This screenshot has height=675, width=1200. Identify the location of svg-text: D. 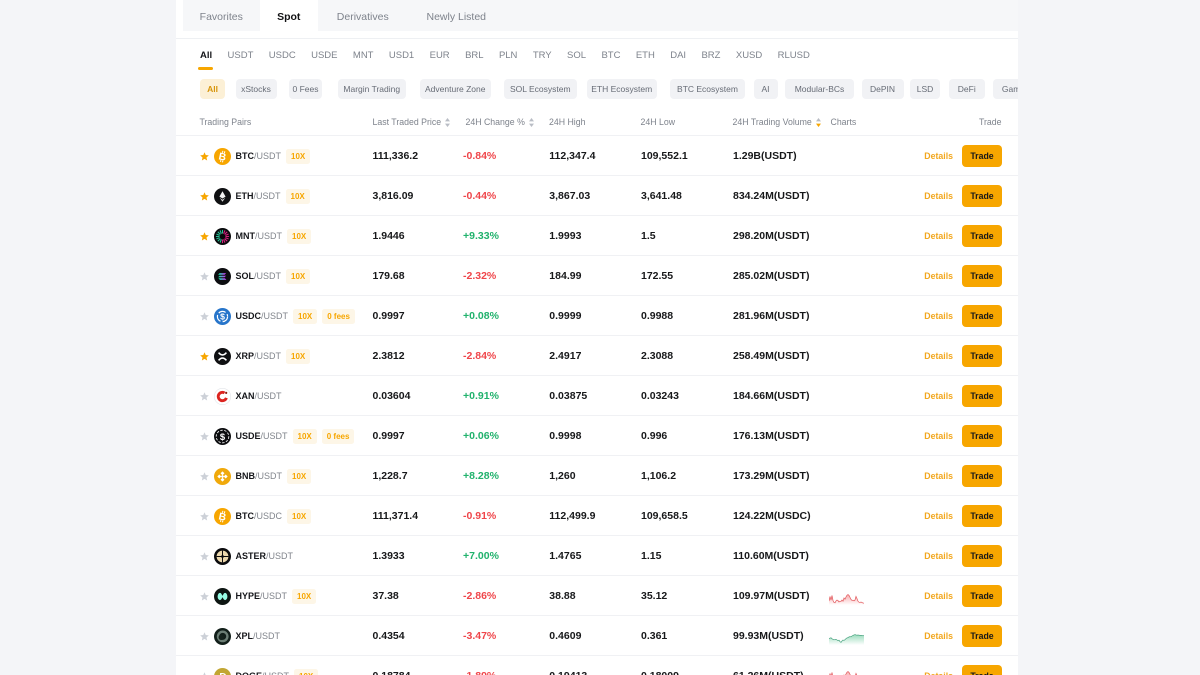
(222, 673).